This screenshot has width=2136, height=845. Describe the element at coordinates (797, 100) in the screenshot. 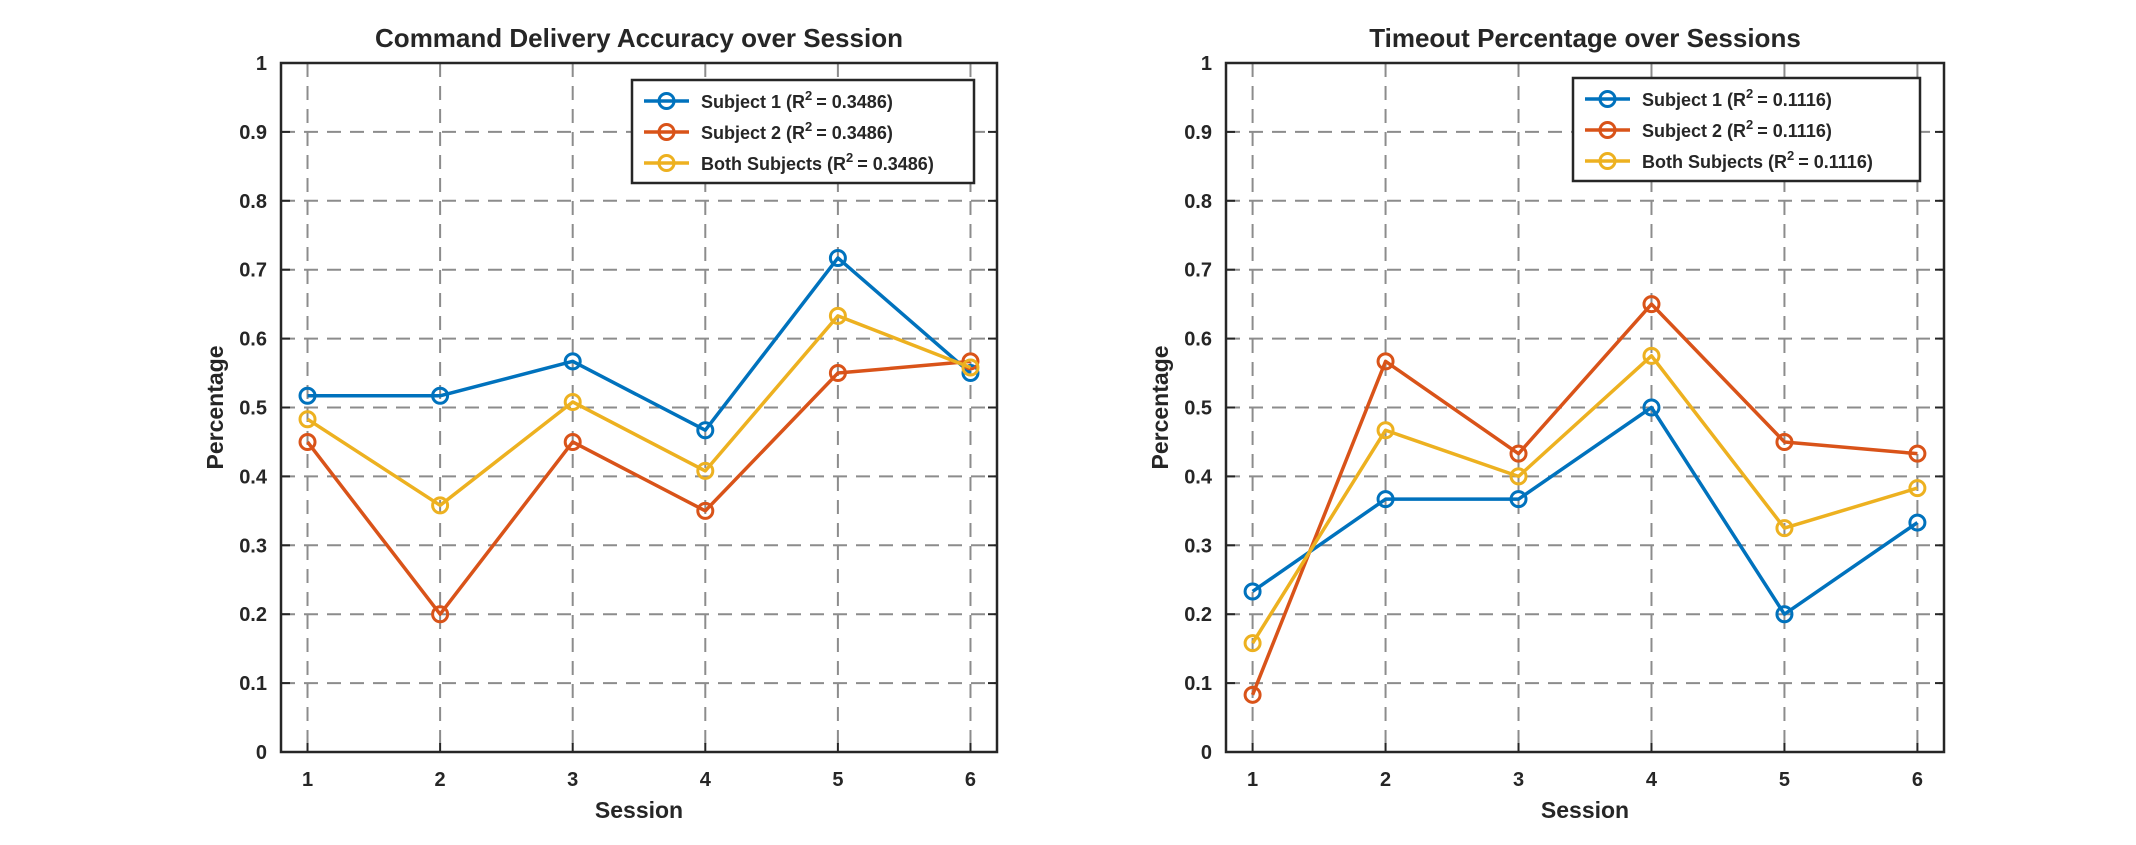

I see `legend-entry-label: Subject 1 (R2 = 0.3486)` at that location.